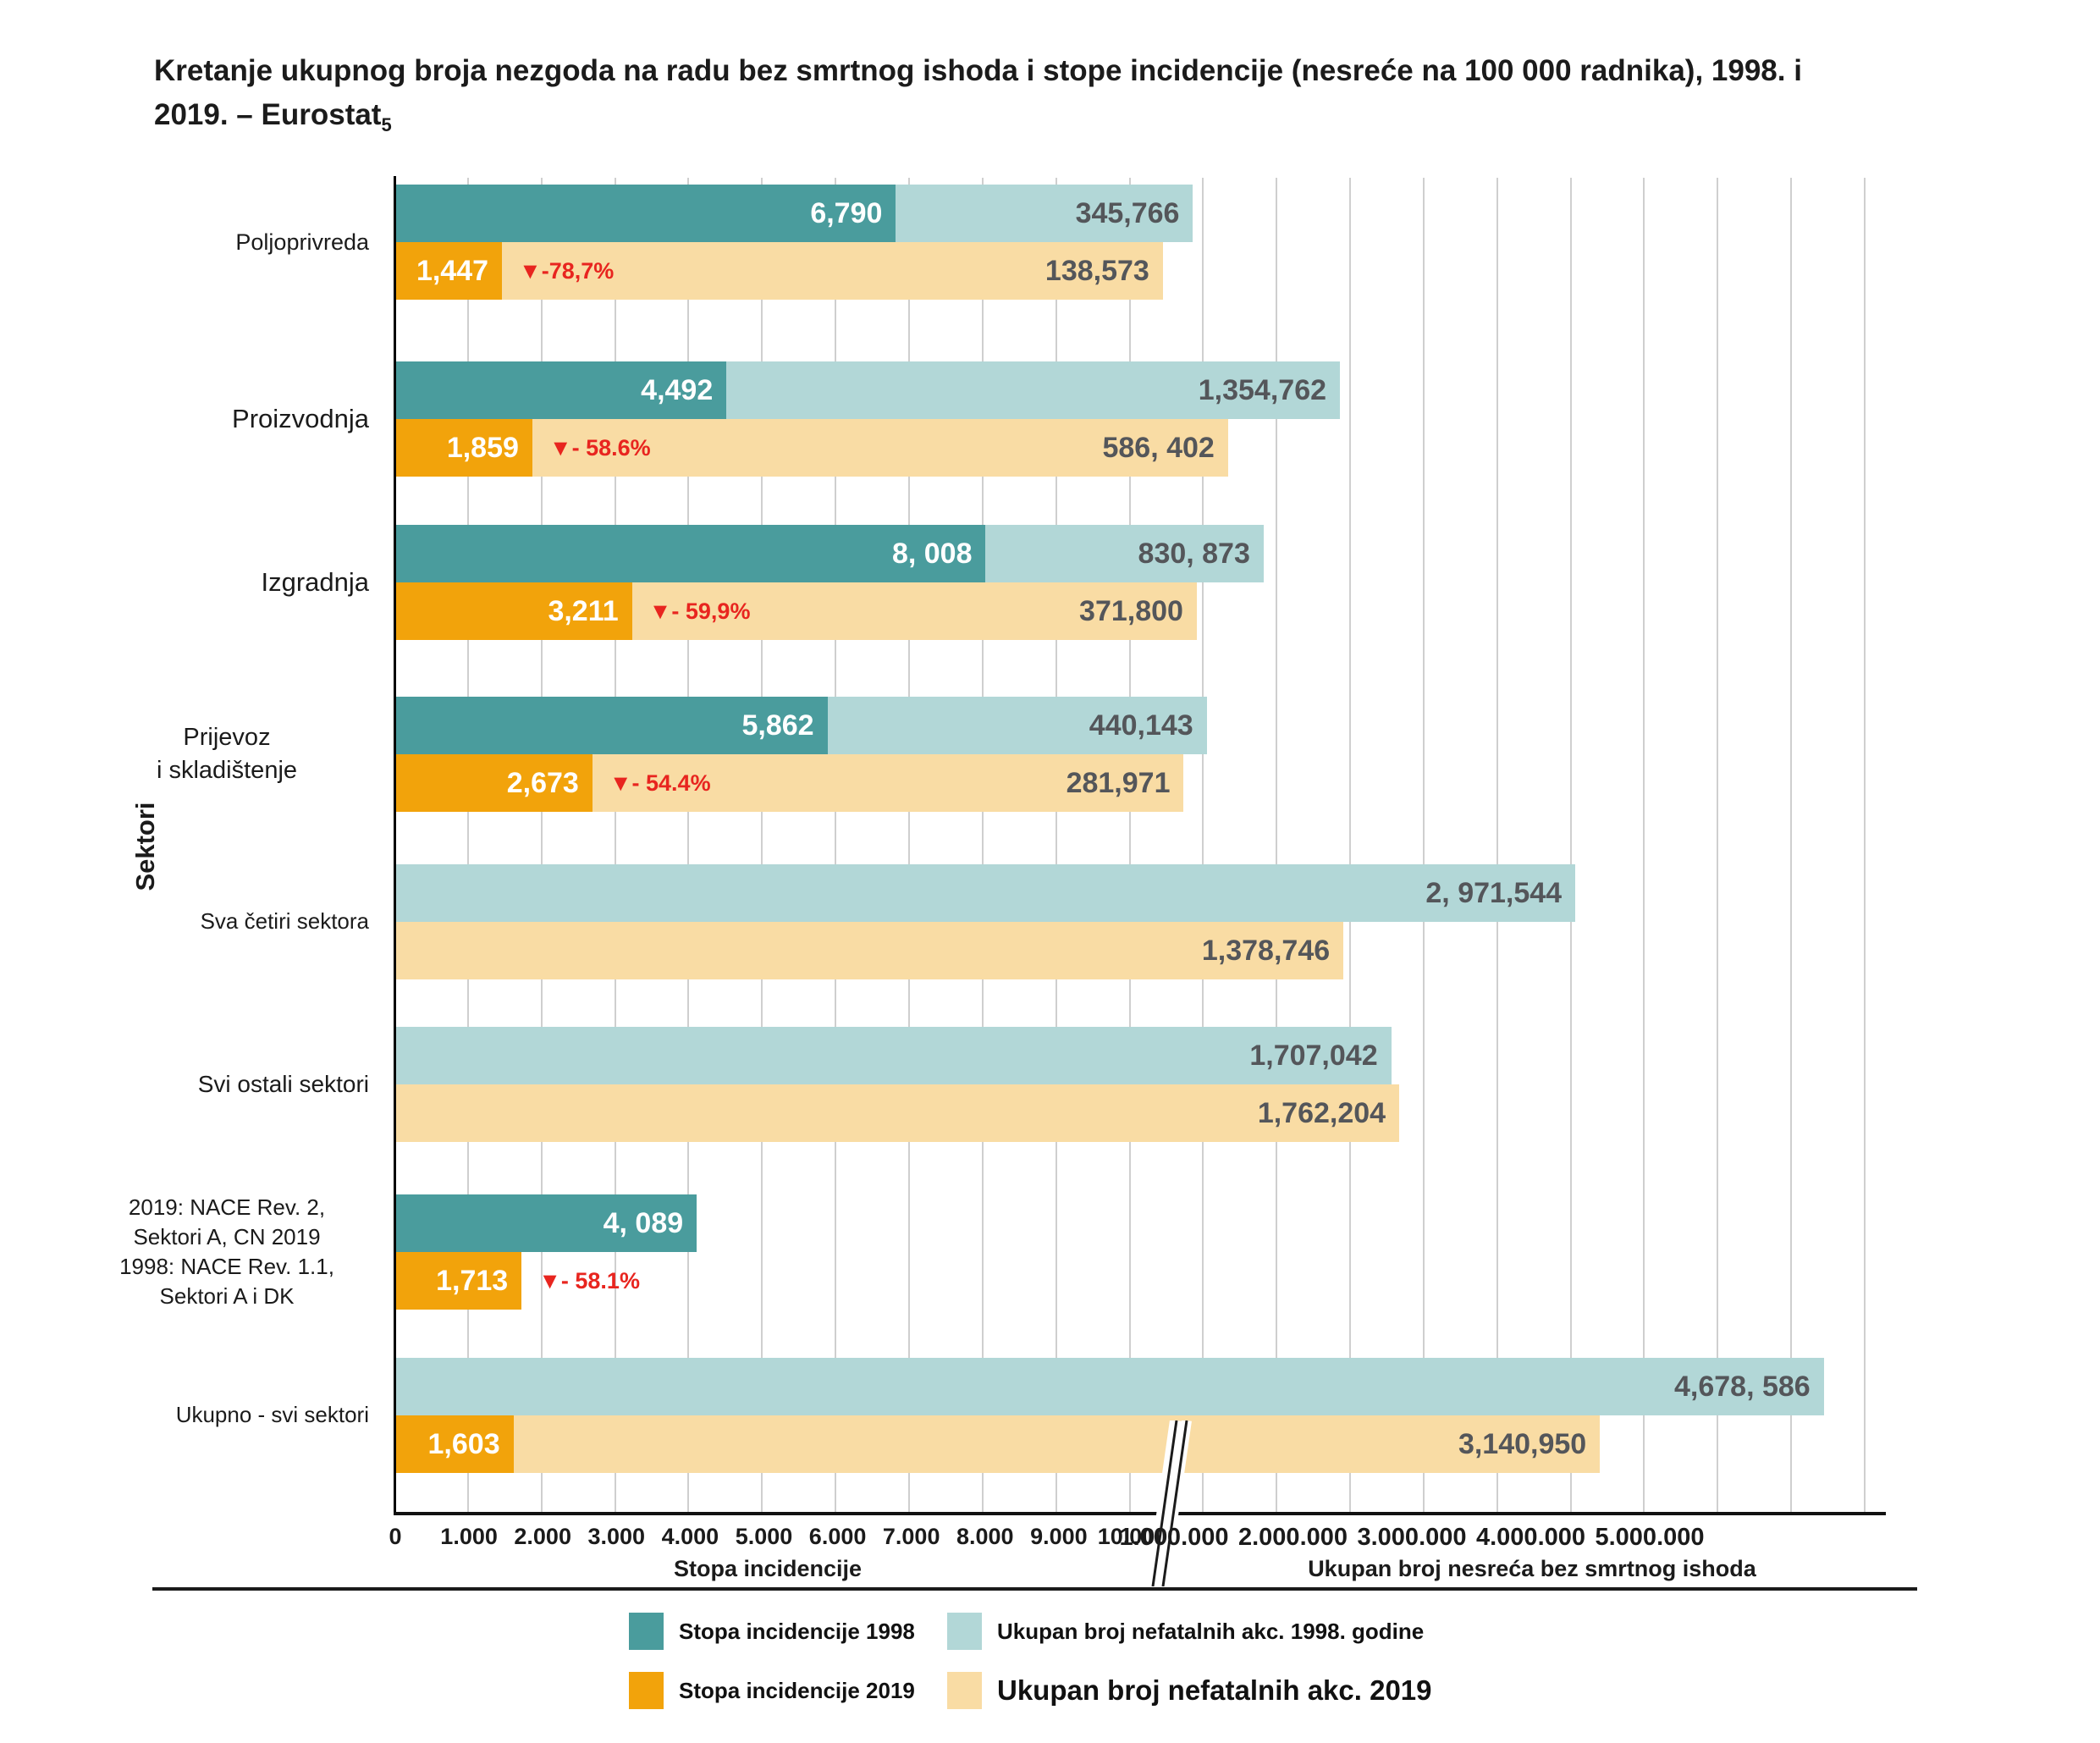  Describe the element at coordinates (233, 1084) in the screenshot. I see `category-label: Svi ostali sektori` at that location.